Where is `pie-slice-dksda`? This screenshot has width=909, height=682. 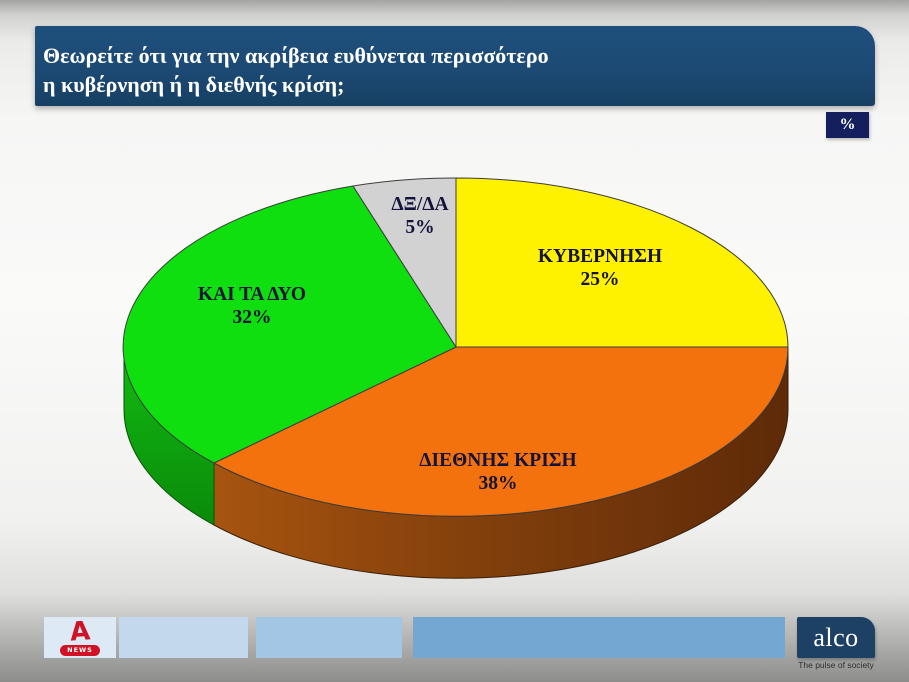 pie-slice-dksda is located at coordinates (404, 262).